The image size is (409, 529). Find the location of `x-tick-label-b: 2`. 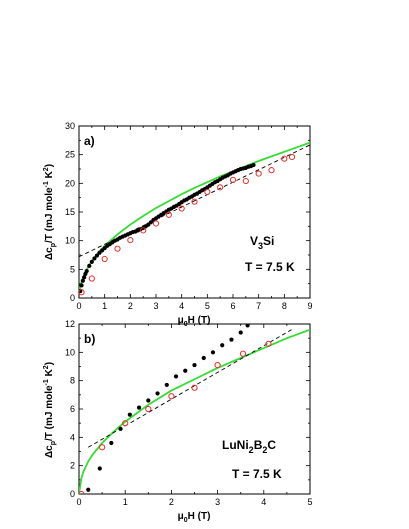

x-tick-label-b: 2 is located at coordinates (171, 502).